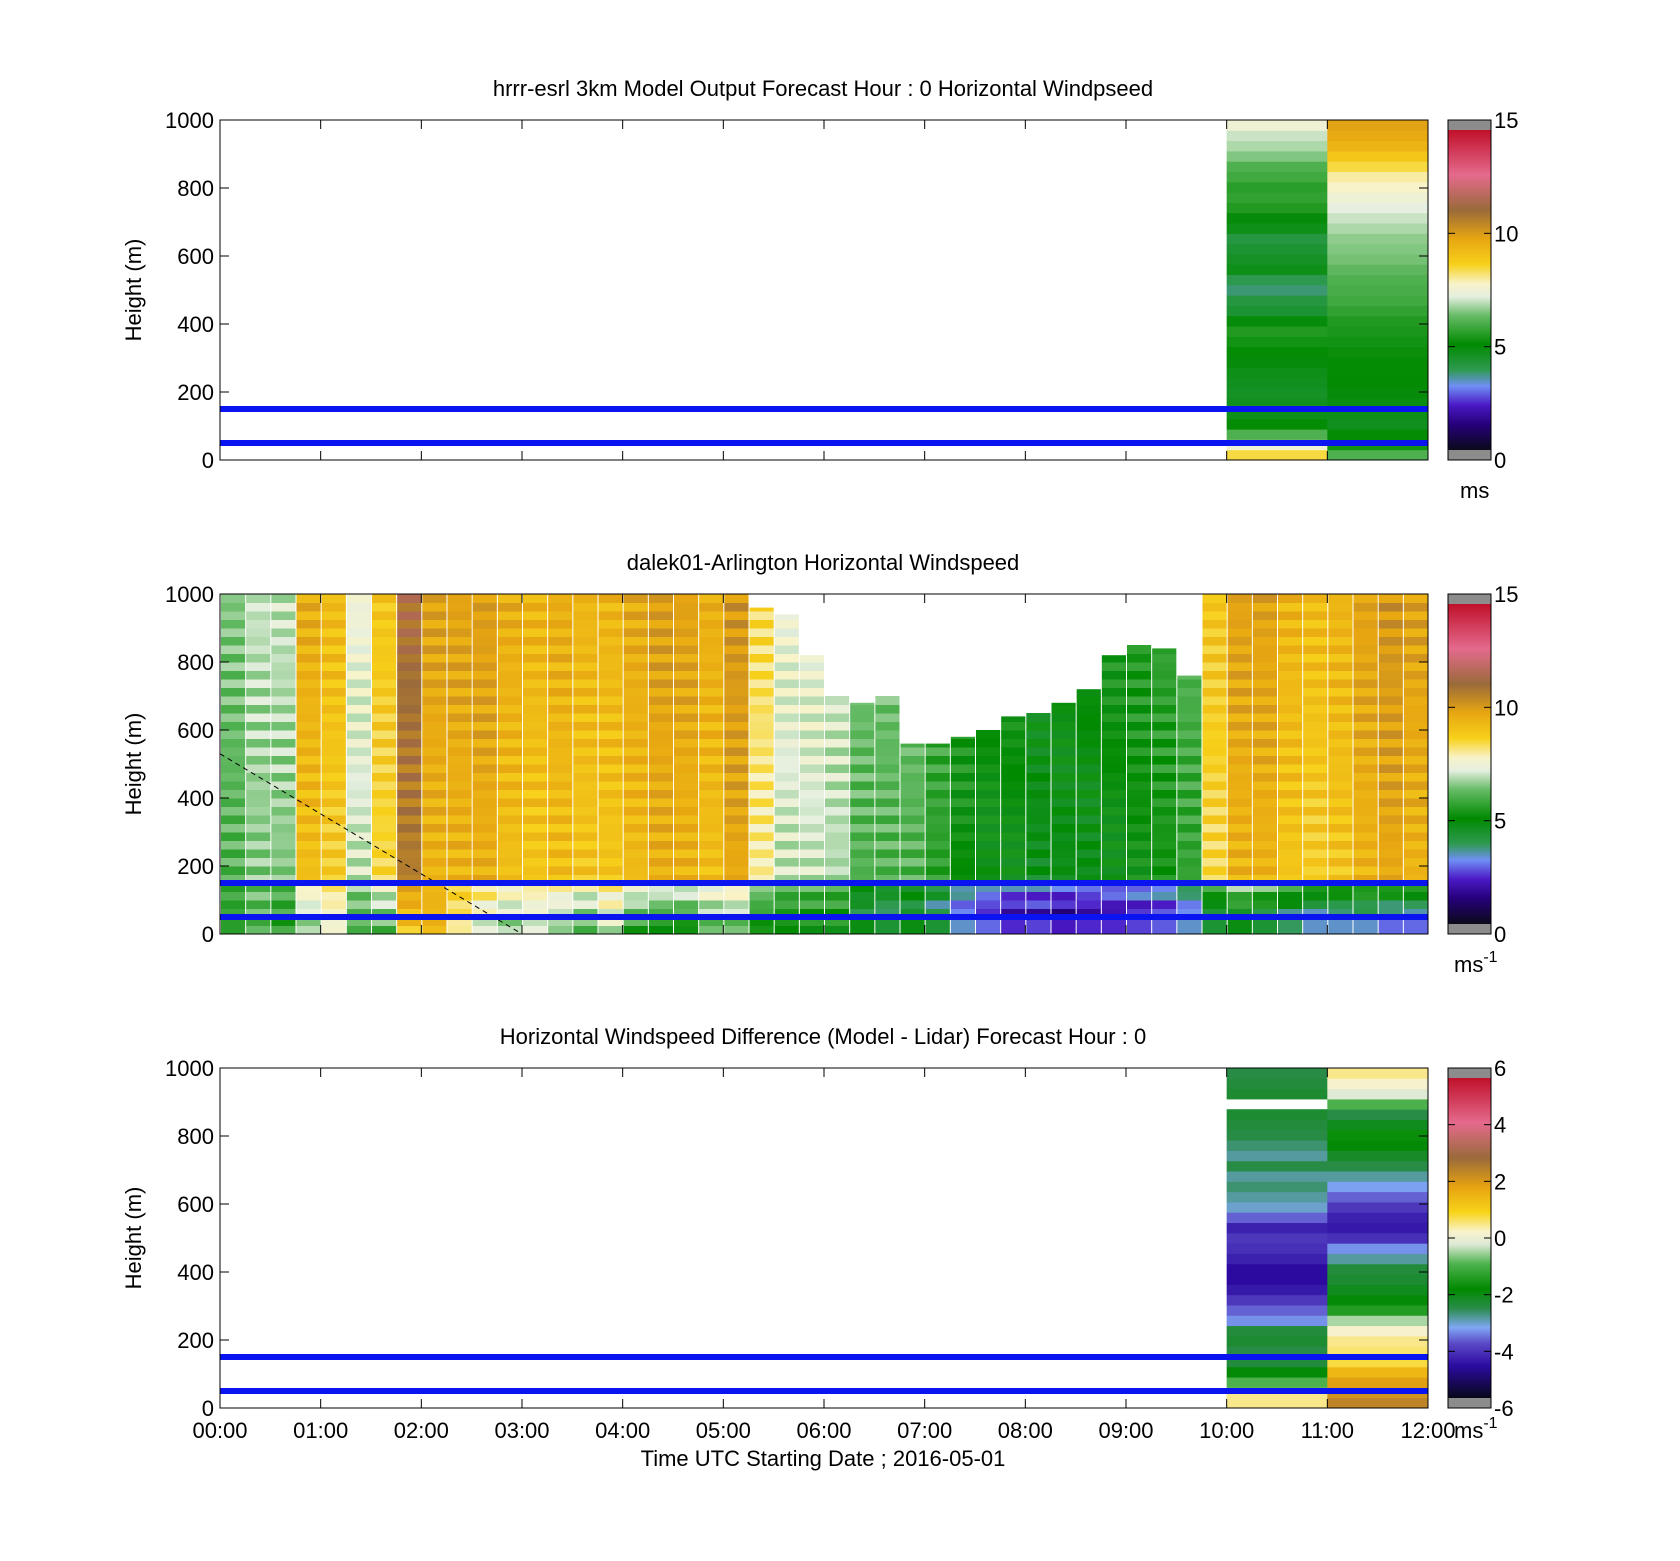 The height and width of the screenshot is (1561, 1680). I want to click on colorbar-tick-label: 0, so click(1500, 1238).